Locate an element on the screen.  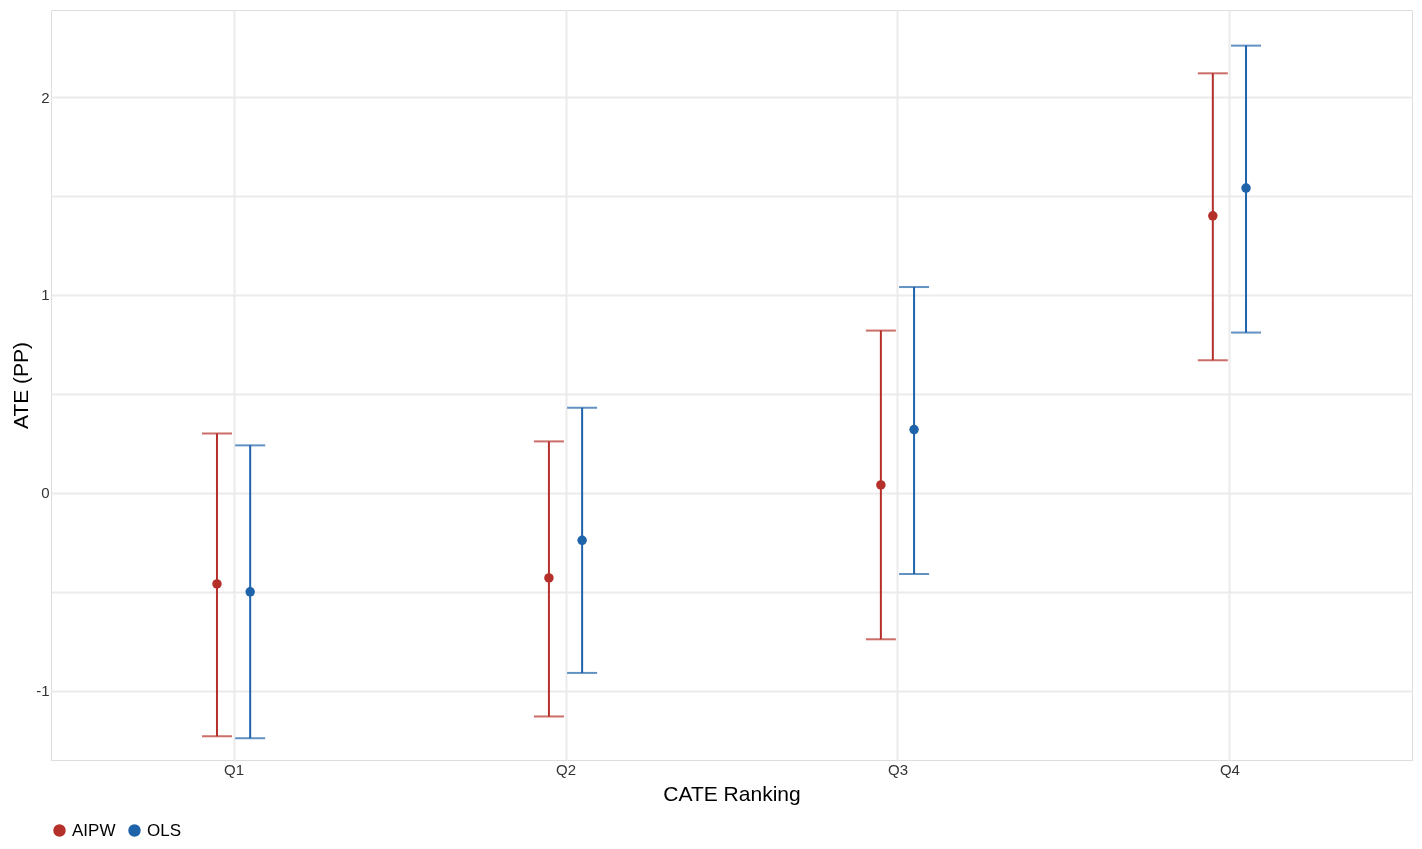
x-tick-label: Q1 is located at coordinates (234, 769).